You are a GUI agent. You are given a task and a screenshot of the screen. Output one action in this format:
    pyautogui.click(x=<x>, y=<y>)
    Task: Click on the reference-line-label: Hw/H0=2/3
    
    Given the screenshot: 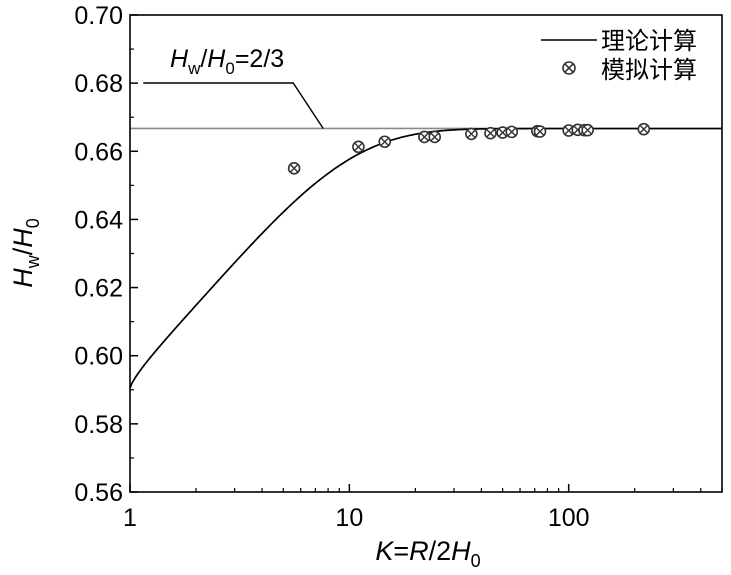 What is the action you would take?
    pyautogui.click(x=227, y=61)
    